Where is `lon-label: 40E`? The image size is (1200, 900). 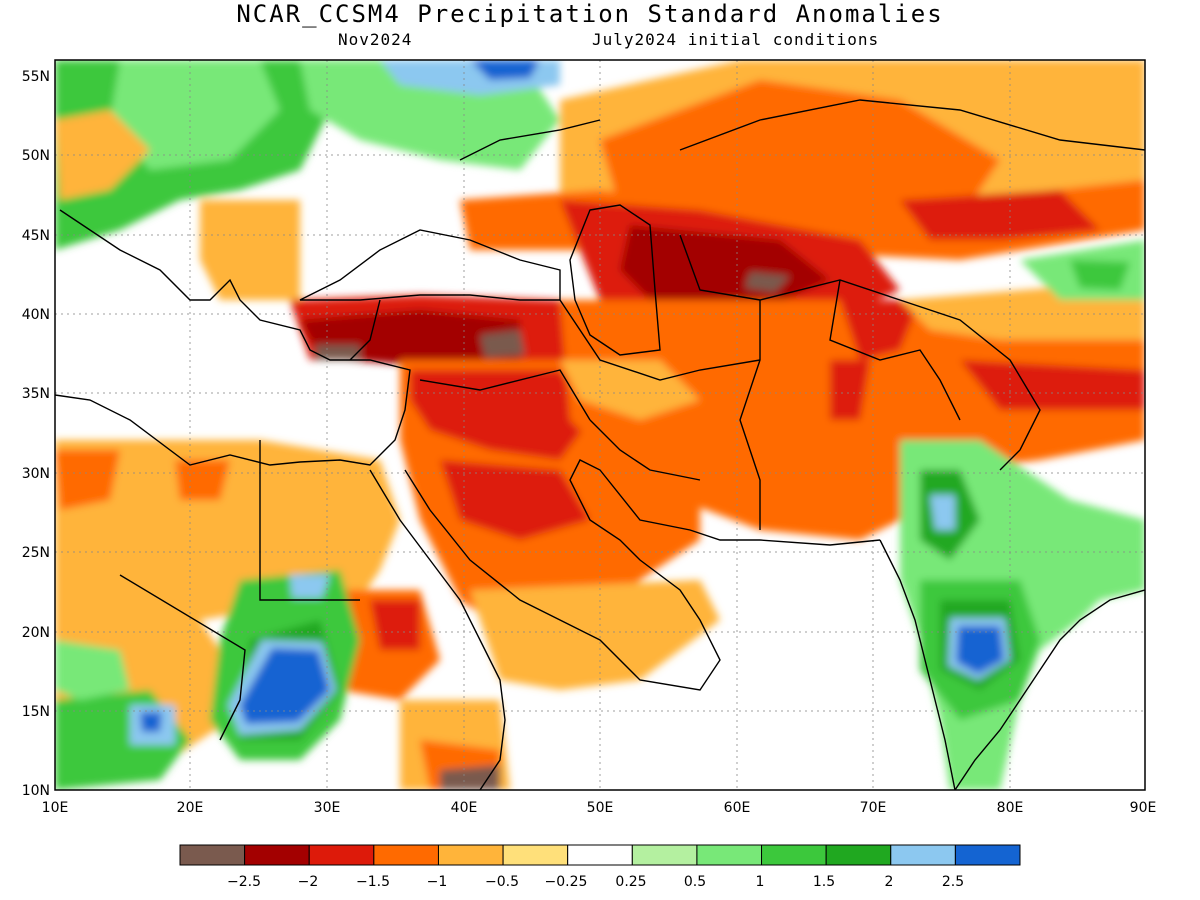
lon-label: 40E is located at coordinates (464, 808).